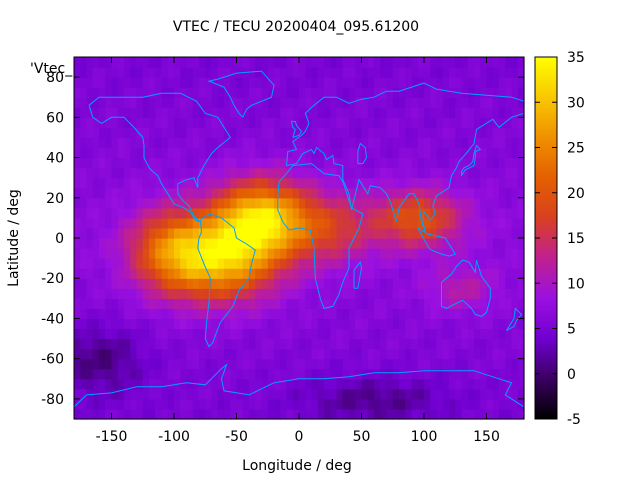 This screenshot has width=640, height=480. I want to click on colorbar-tick-label: 10, so click(576, 284).